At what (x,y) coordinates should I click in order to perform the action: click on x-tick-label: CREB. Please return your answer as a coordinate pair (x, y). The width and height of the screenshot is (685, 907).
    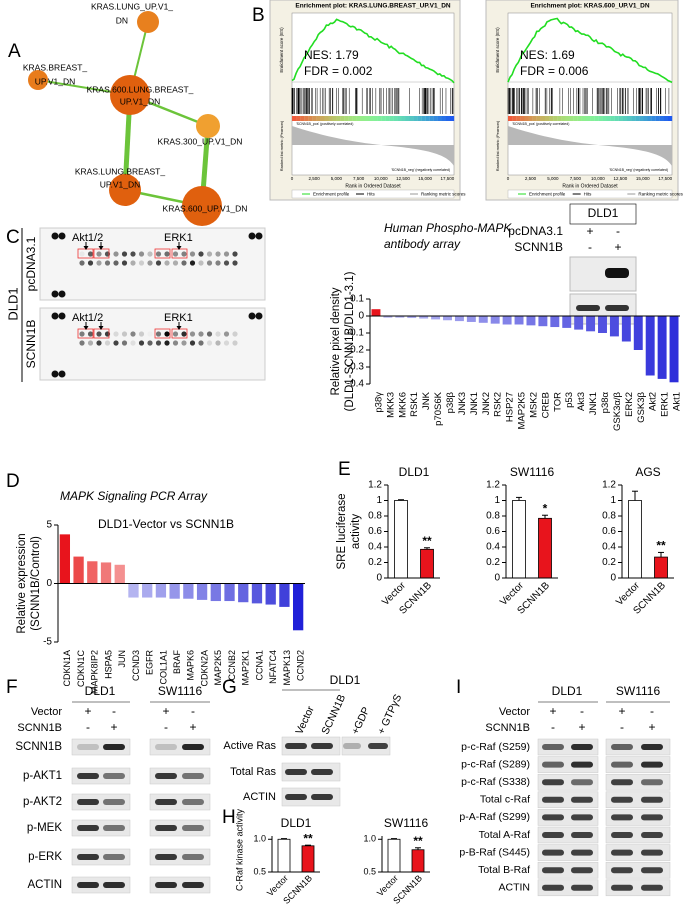
    Looking at the image, I should click on (545, 405).